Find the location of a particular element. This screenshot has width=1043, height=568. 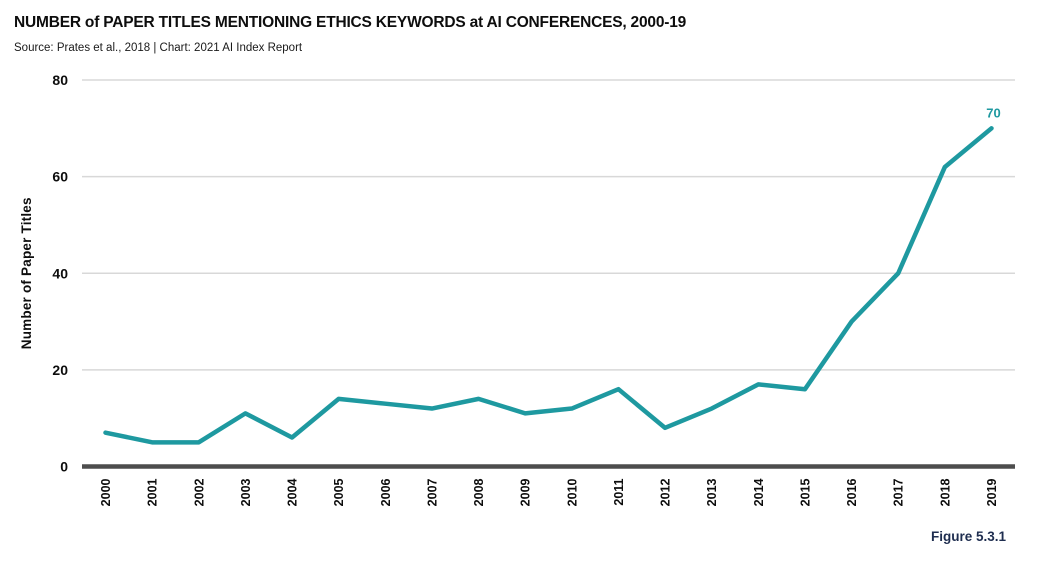

x-tick-label: 2003 is located at coordinates (246, 492).